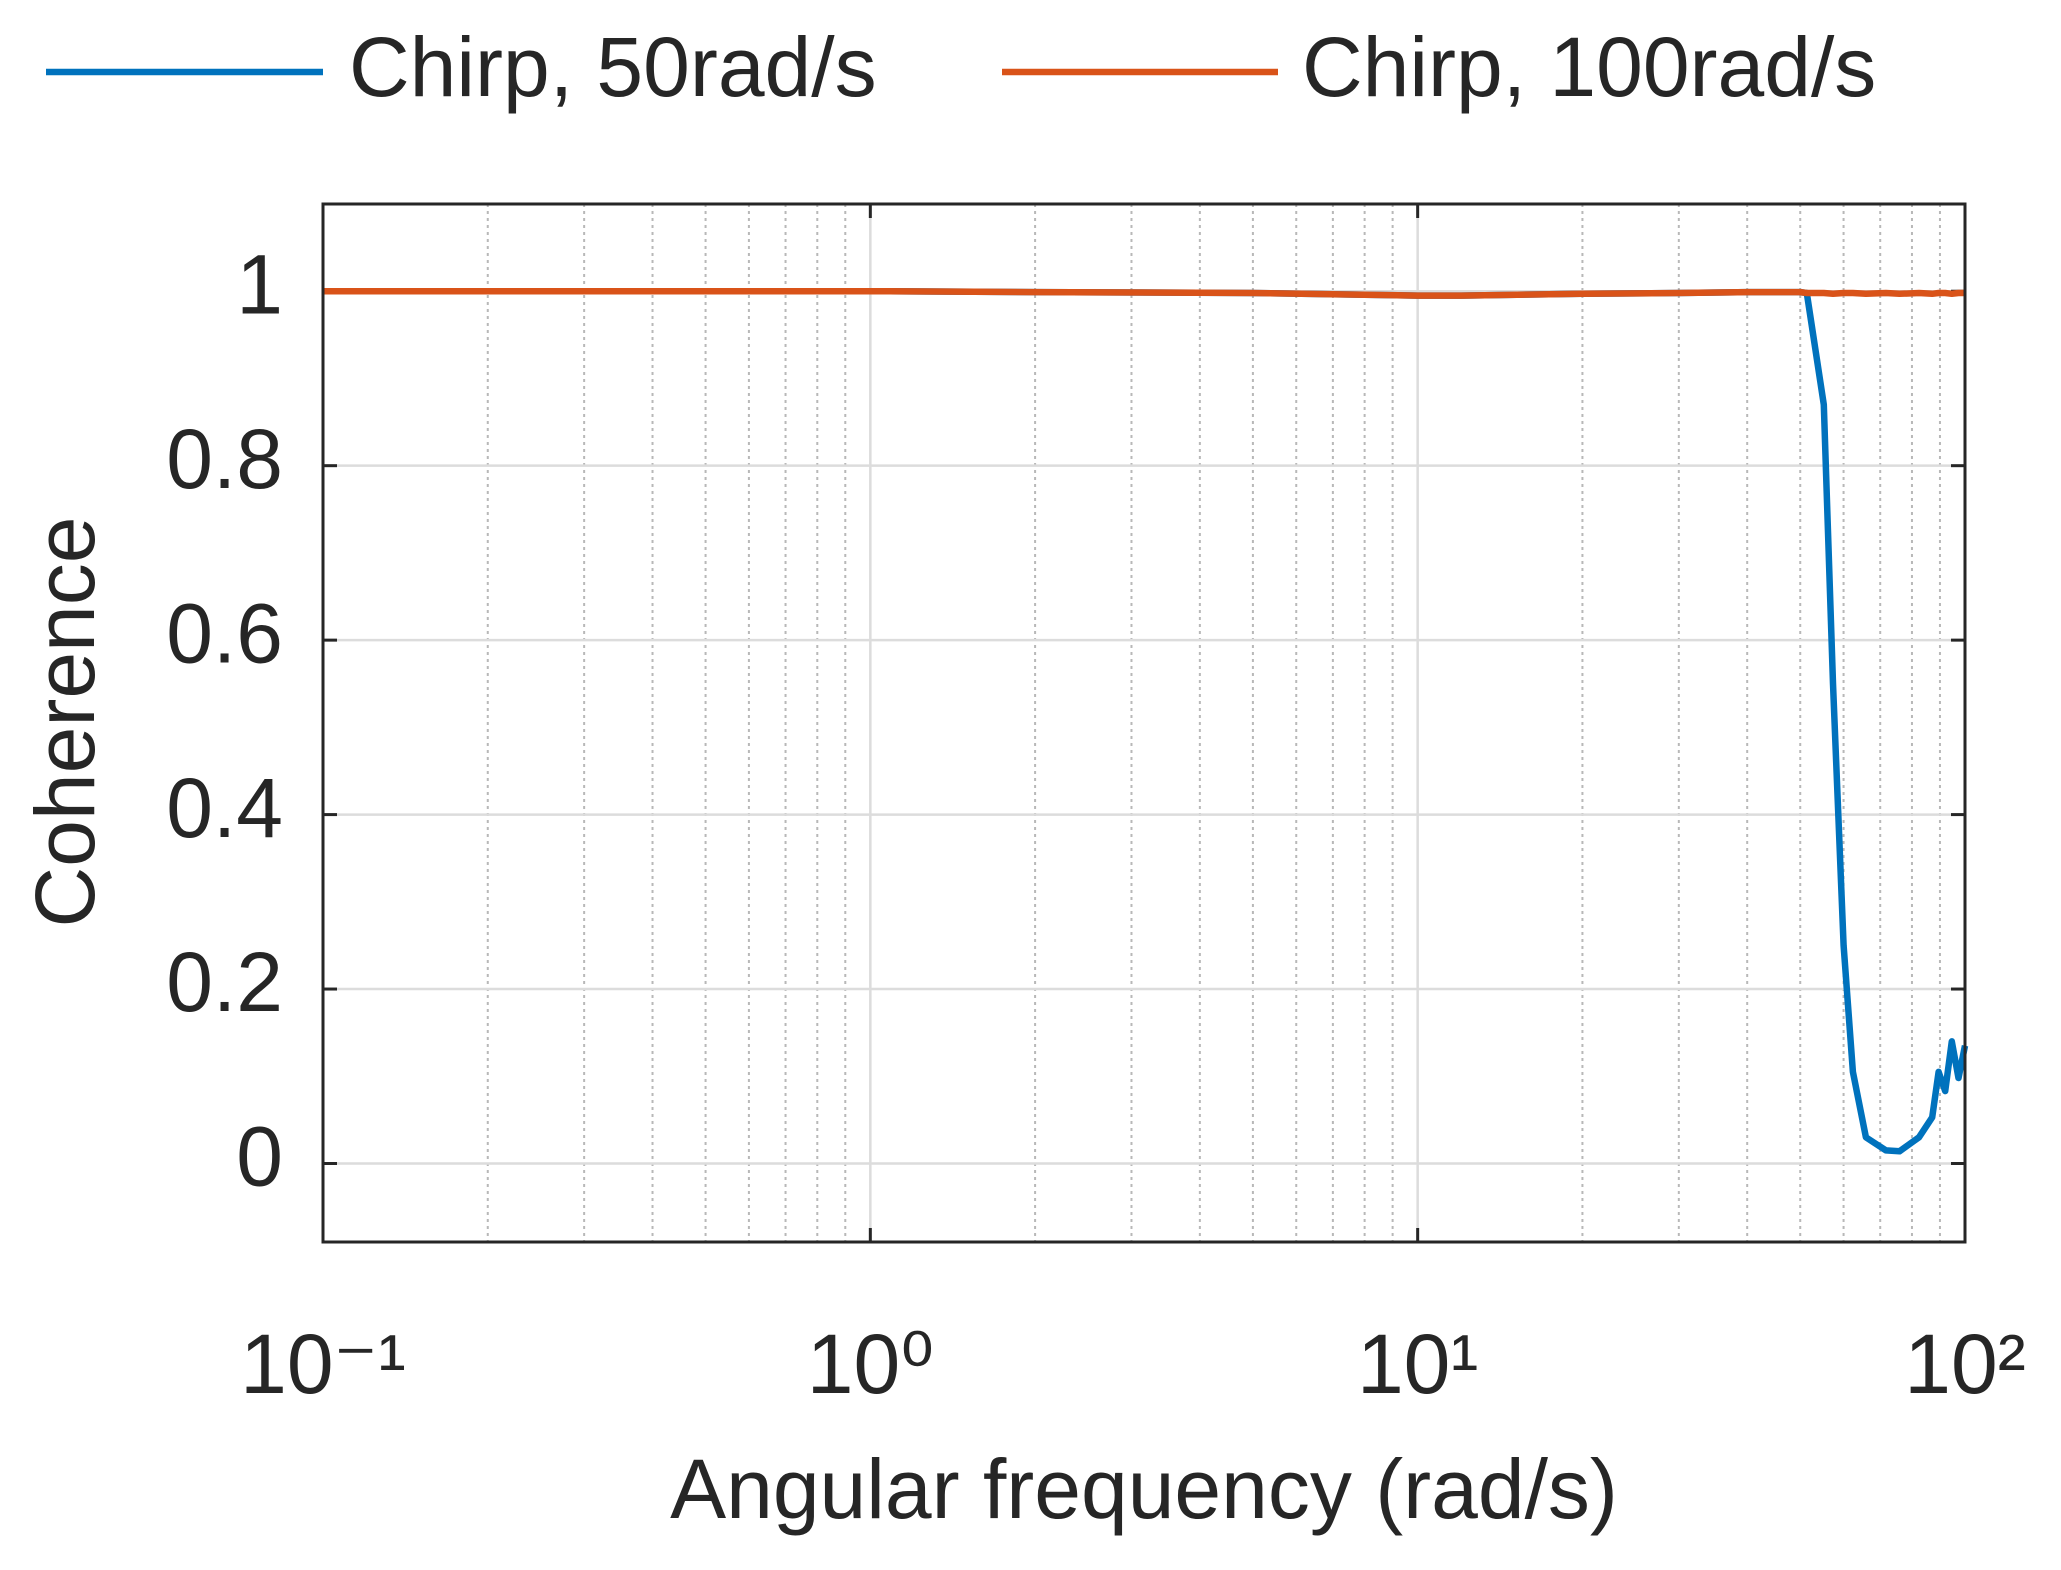 This screenshot has height=1570, width=2061. What do you see at coordinates (259, 1157) in the screenshot?
I see `y-tick-label: 0` at bounding box center [259, 1157].